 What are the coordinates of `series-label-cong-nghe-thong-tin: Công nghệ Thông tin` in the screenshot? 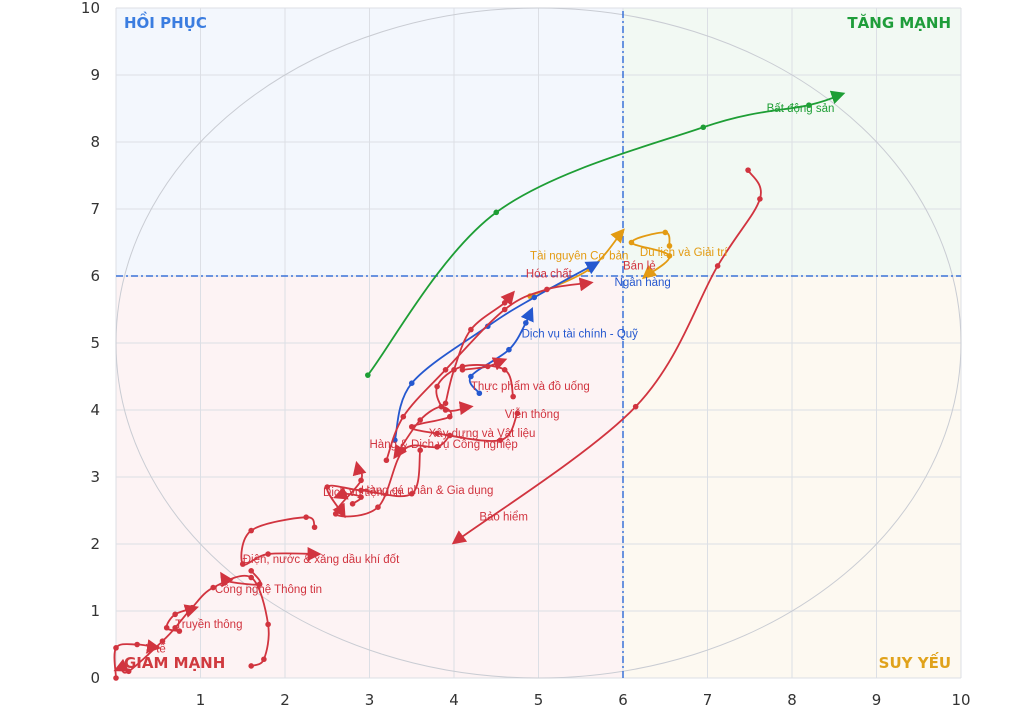 It's located at (268, 590).